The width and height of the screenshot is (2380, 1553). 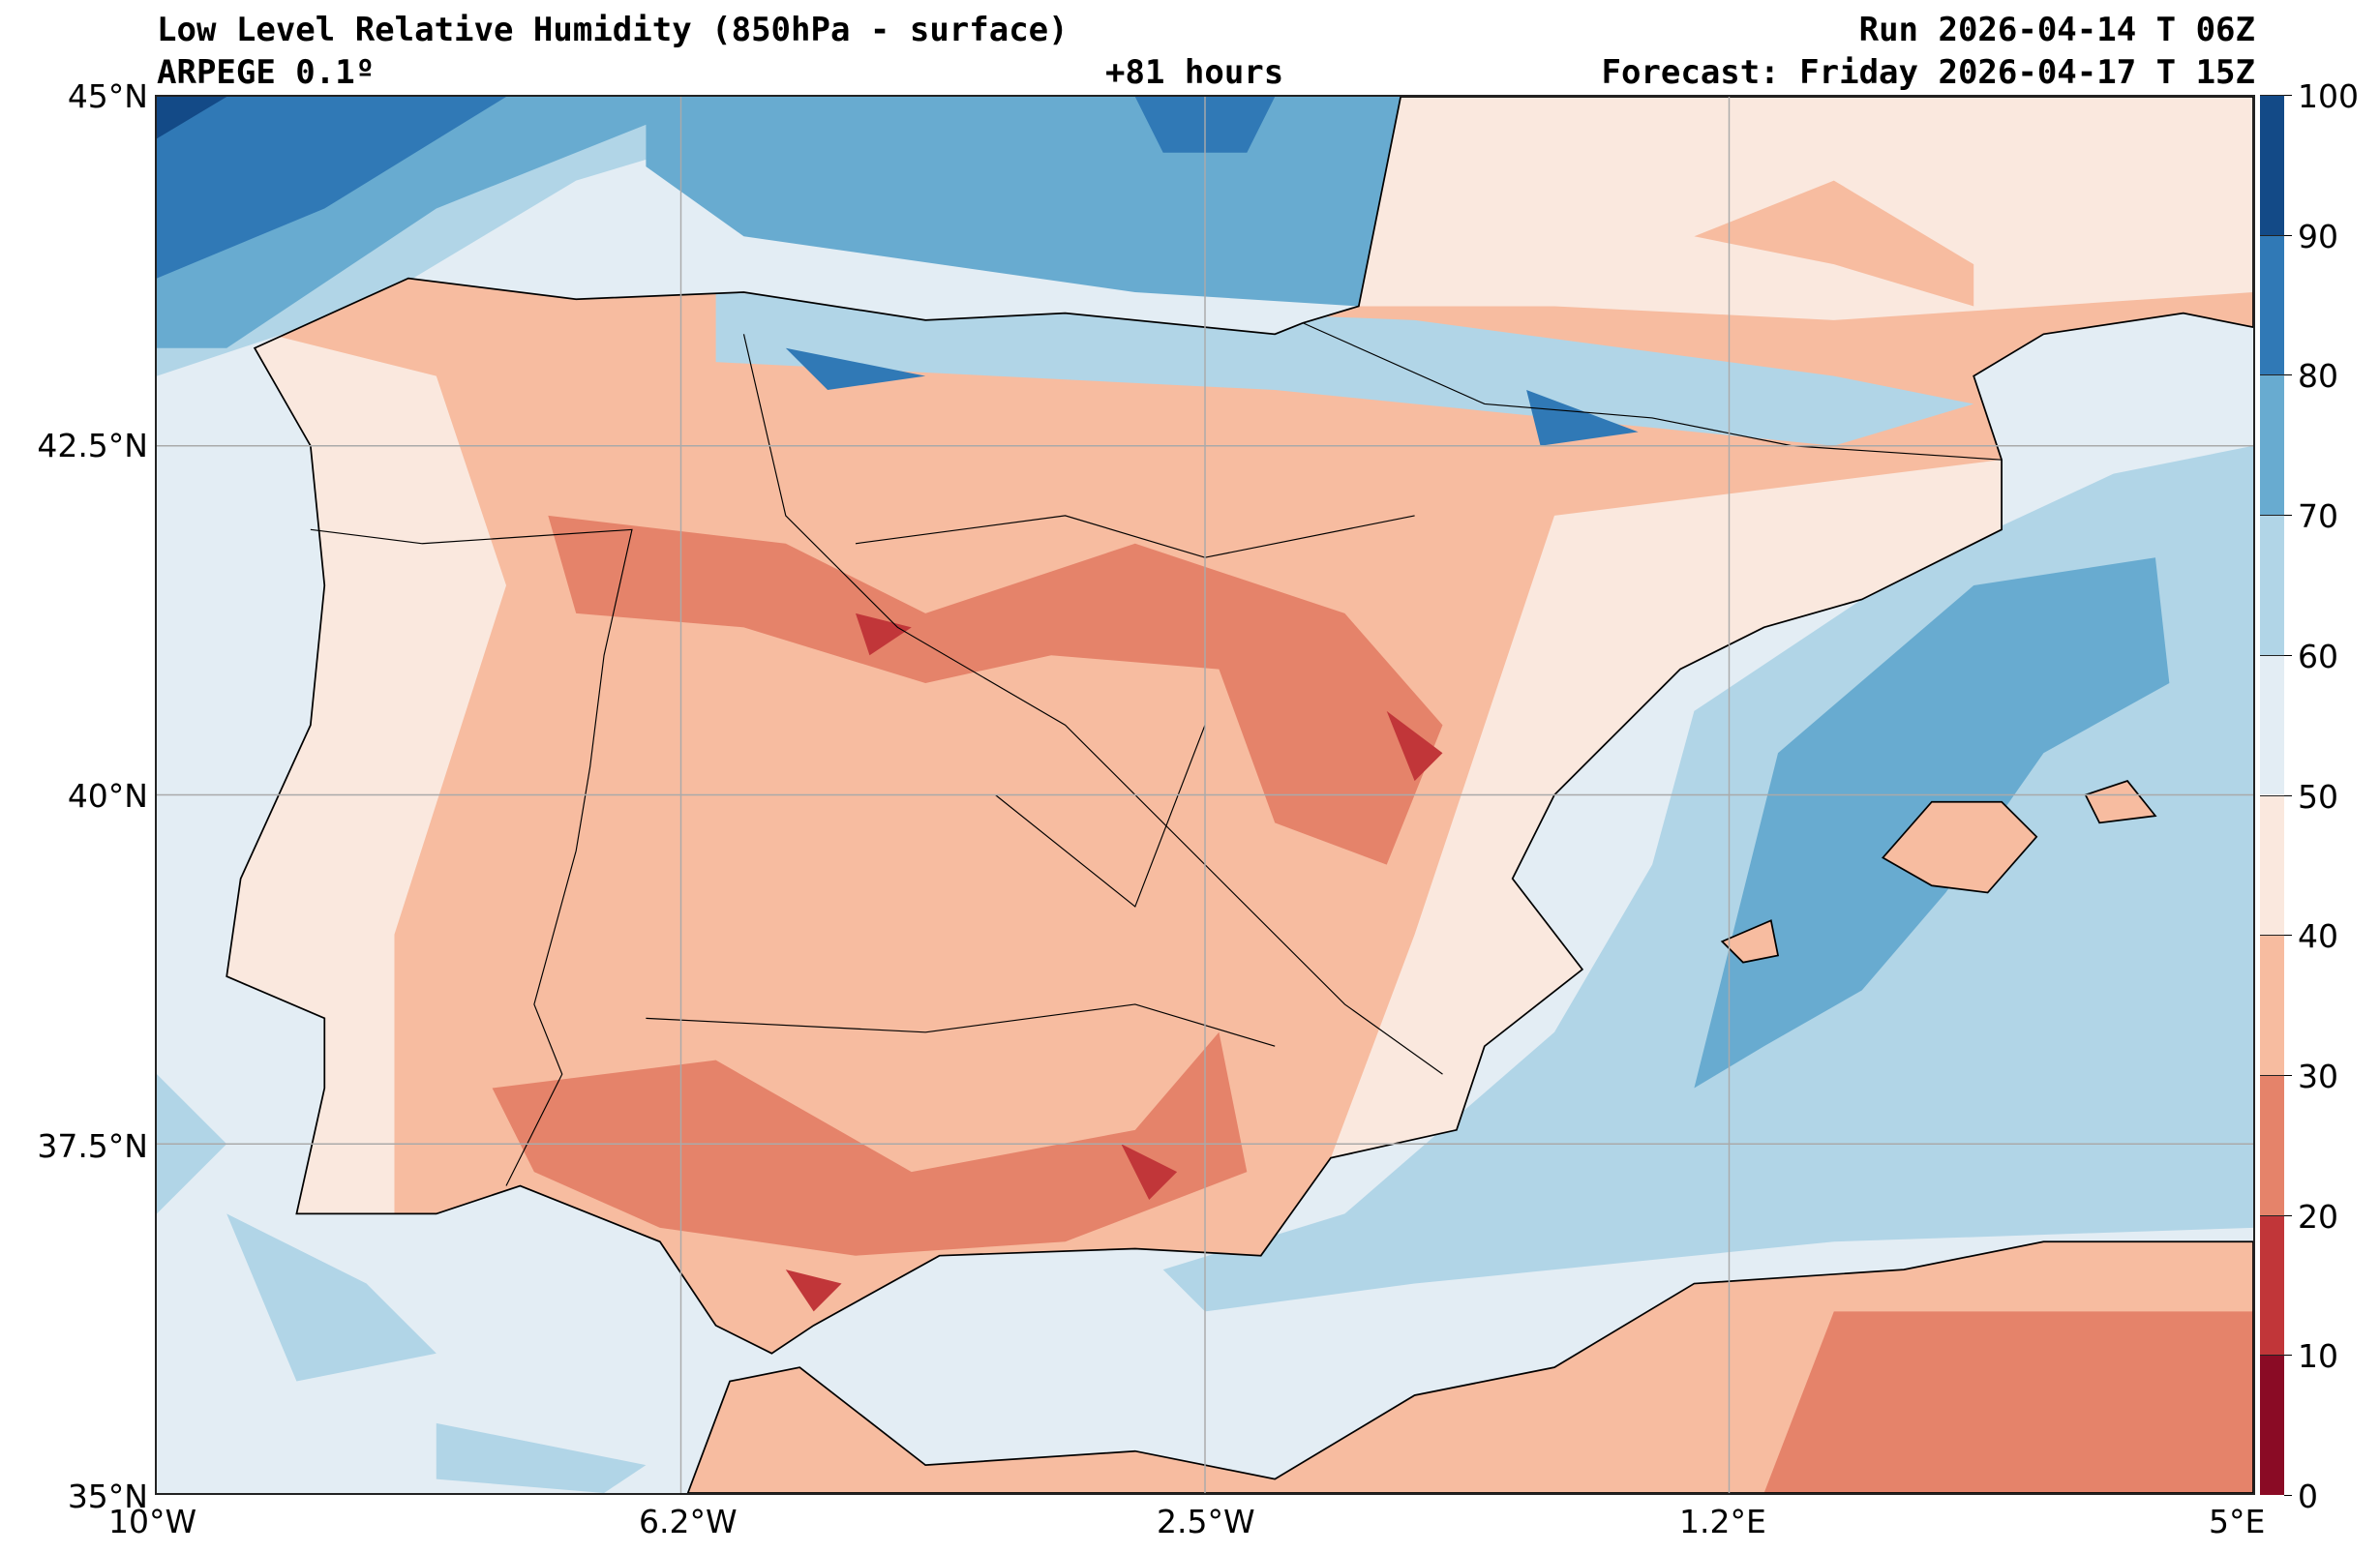 What do you see at coordinates (2318, 516) in the screenshot?
I see `colorbar-tick-label: 70` at bounding box center [2318, 516].